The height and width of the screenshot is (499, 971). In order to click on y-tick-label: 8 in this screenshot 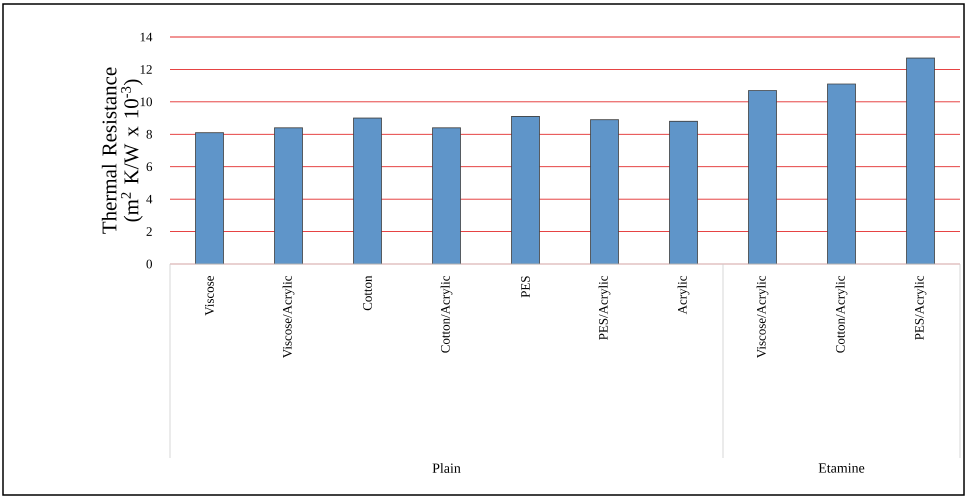, I will do `click(149, 134)`.